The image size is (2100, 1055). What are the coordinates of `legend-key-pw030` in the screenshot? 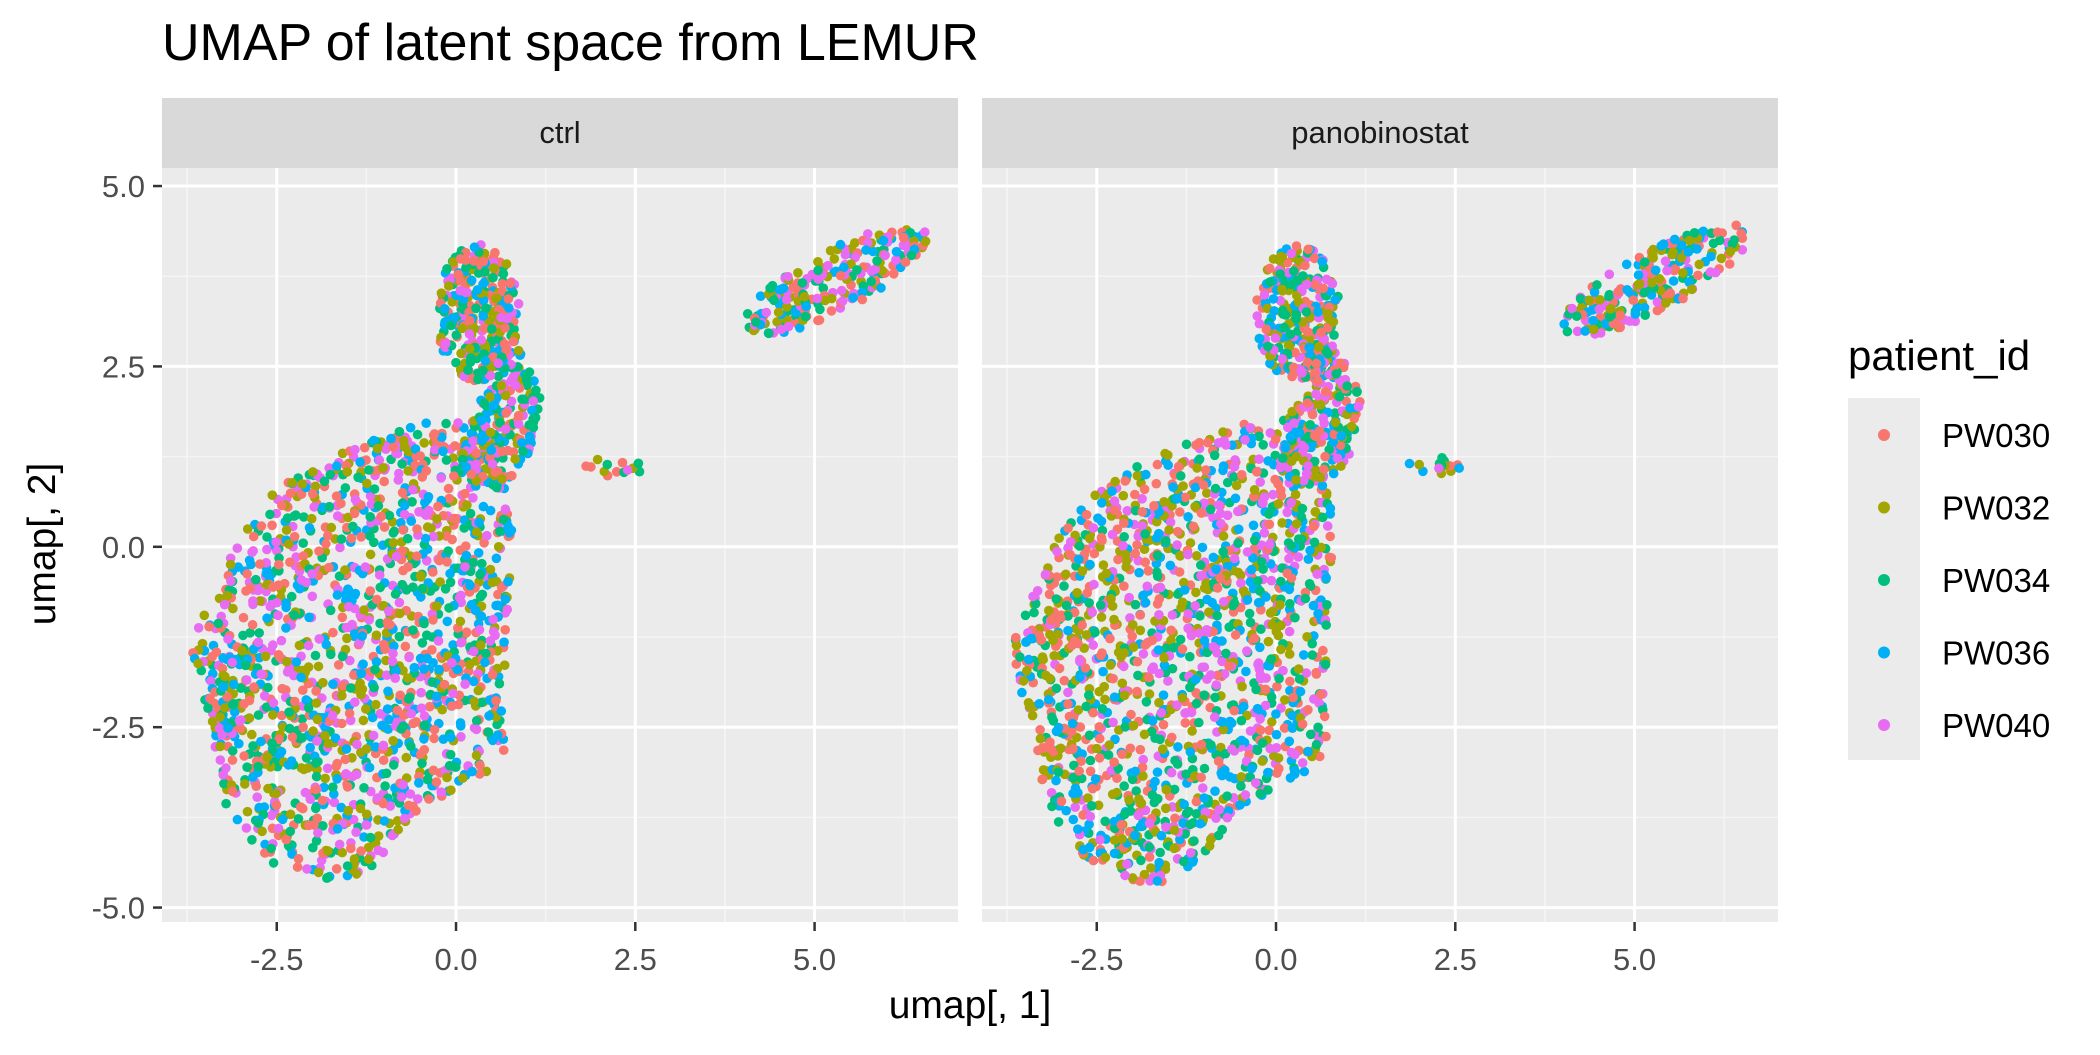 It's located at (1884, 435).